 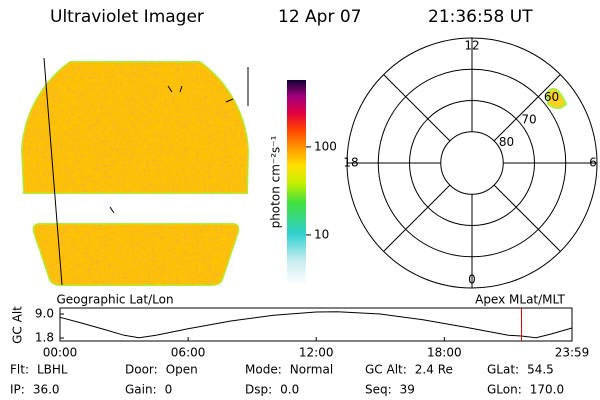 What do you see at coordinates (289, 390) in the screenshot?
I see `field-value: 0.0` at bounding box center [289, 390].